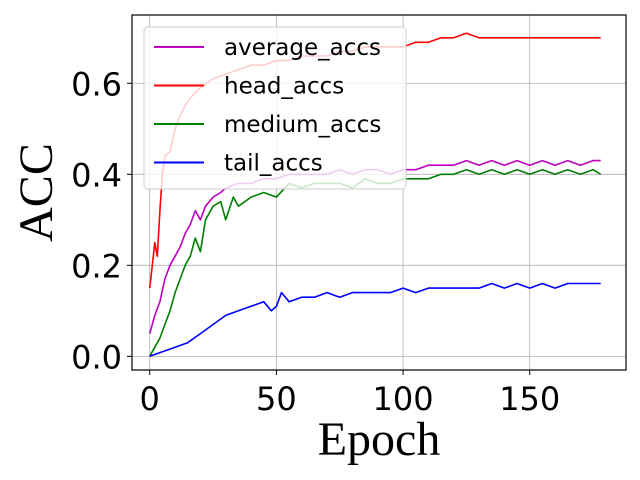 Image resolution: width=640 pixels, height=480 pixels. I want to click on legend-label-tail-accs: tail_accs, so click(273, 164).